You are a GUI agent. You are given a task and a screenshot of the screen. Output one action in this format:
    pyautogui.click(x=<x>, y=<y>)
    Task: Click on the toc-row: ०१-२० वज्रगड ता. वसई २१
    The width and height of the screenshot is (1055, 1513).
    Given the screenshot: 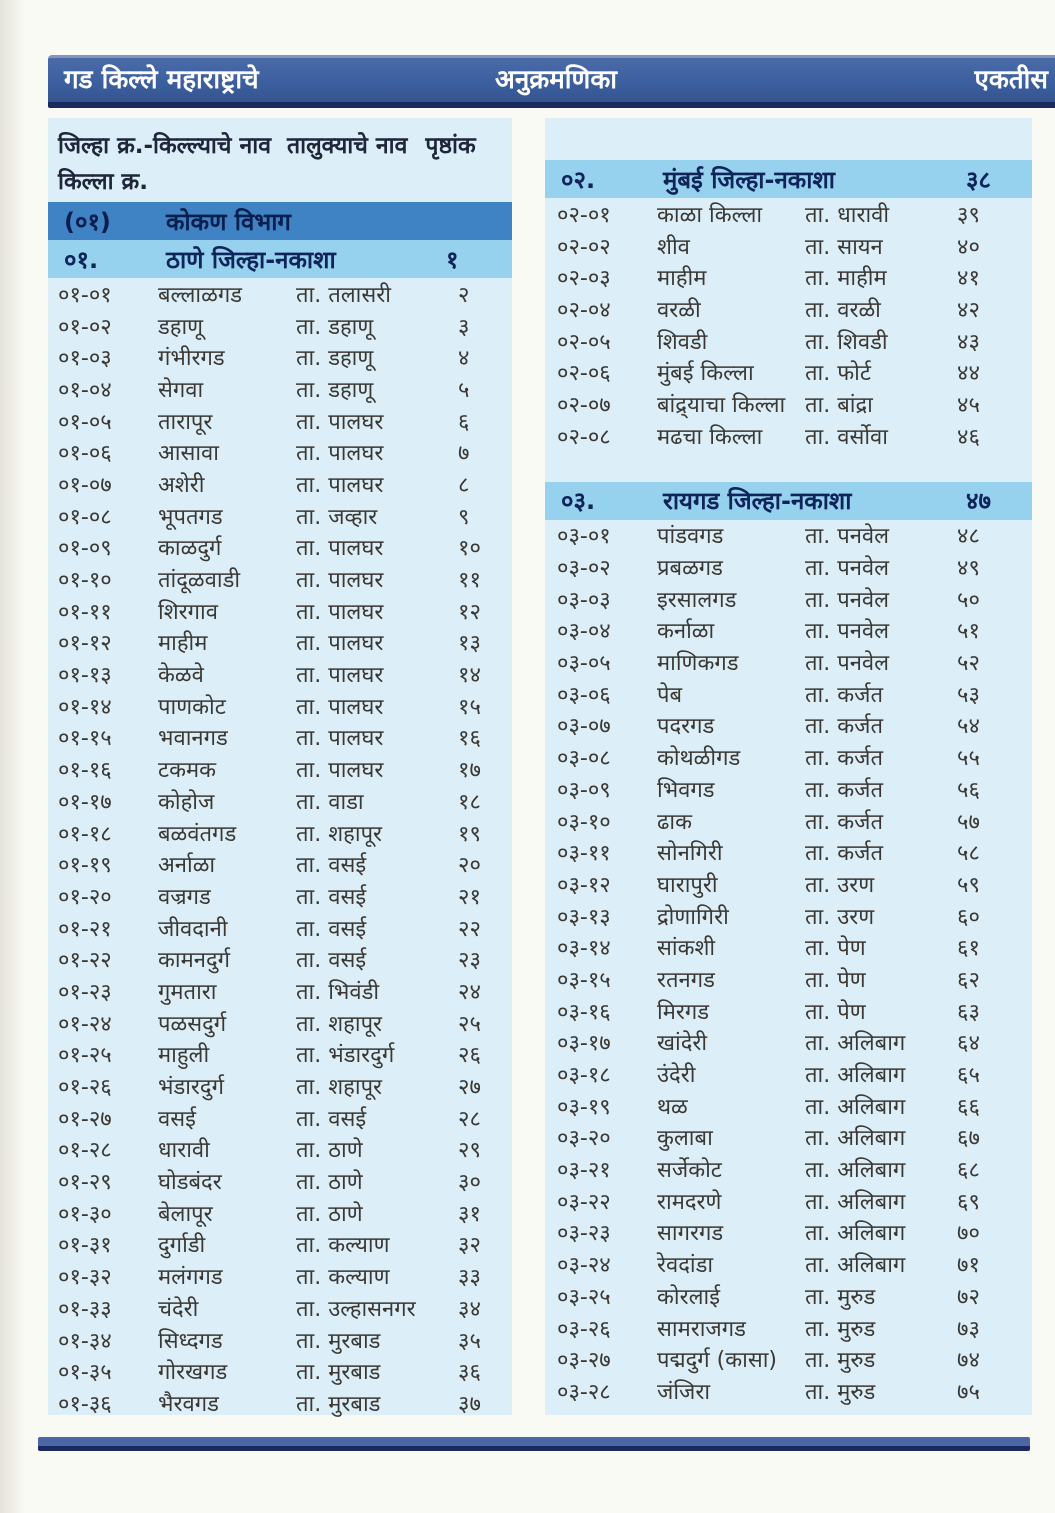 What is the action you would take?
    pyautogui.click(x=281, y=898)
    